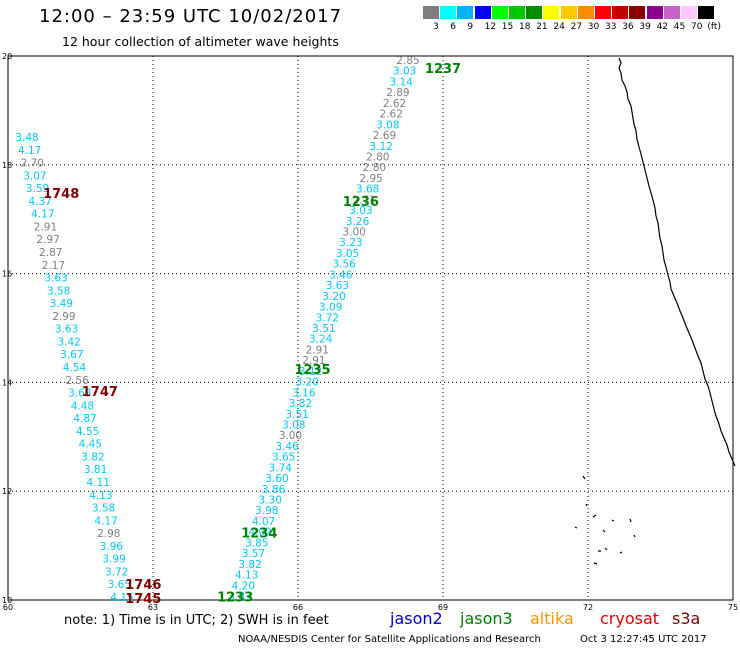 The image size is (740, 650). What do you see at coordinates (436, 27) in the screenshot?
I see `colorbar-label: 3` at bounding box center [436, 27].